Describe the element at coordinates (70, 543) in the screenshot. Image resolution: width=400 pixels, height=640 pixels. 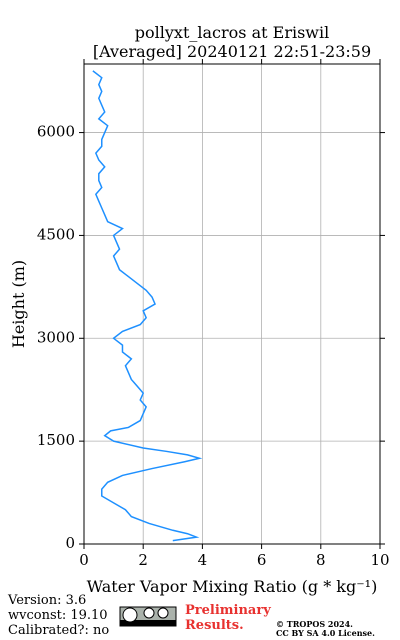
I see `y-tick-label: 0` at that location.